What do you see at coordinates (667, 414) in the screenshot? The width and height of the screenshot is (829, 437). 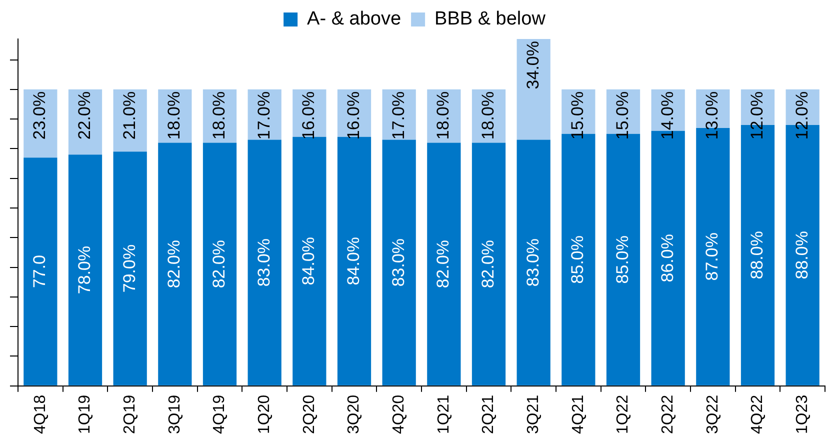 I see `x-tick-label: 2Q22` at bounding box center [667, 414].